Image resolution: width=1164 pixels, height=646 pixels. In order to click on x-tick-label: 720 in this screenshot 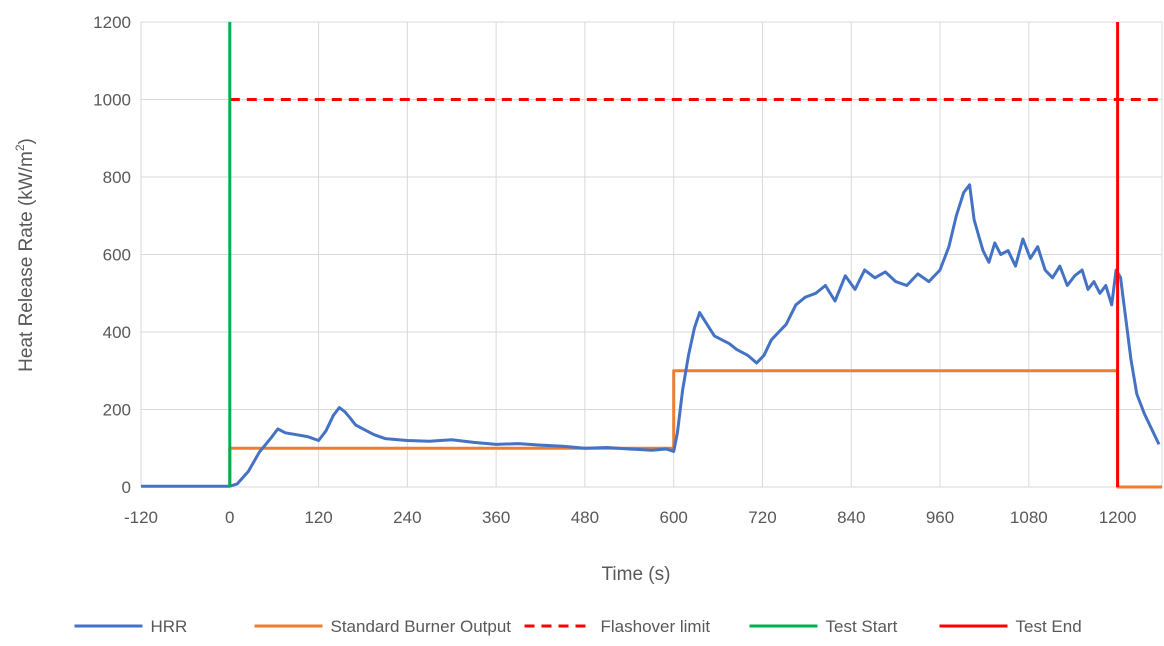, I will do `click(762, 517)`.